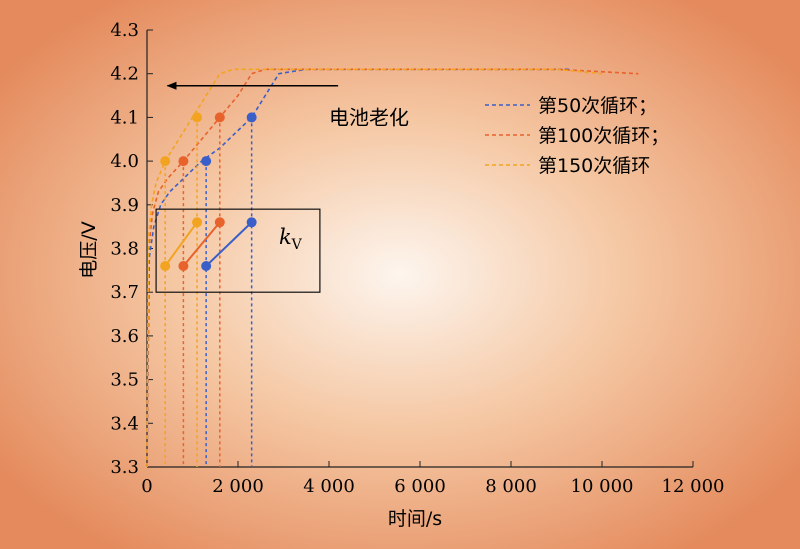  Describe the element at coordinates (124, 30) in the screenshot. I see `y-tick-label: 4.3` at that location.